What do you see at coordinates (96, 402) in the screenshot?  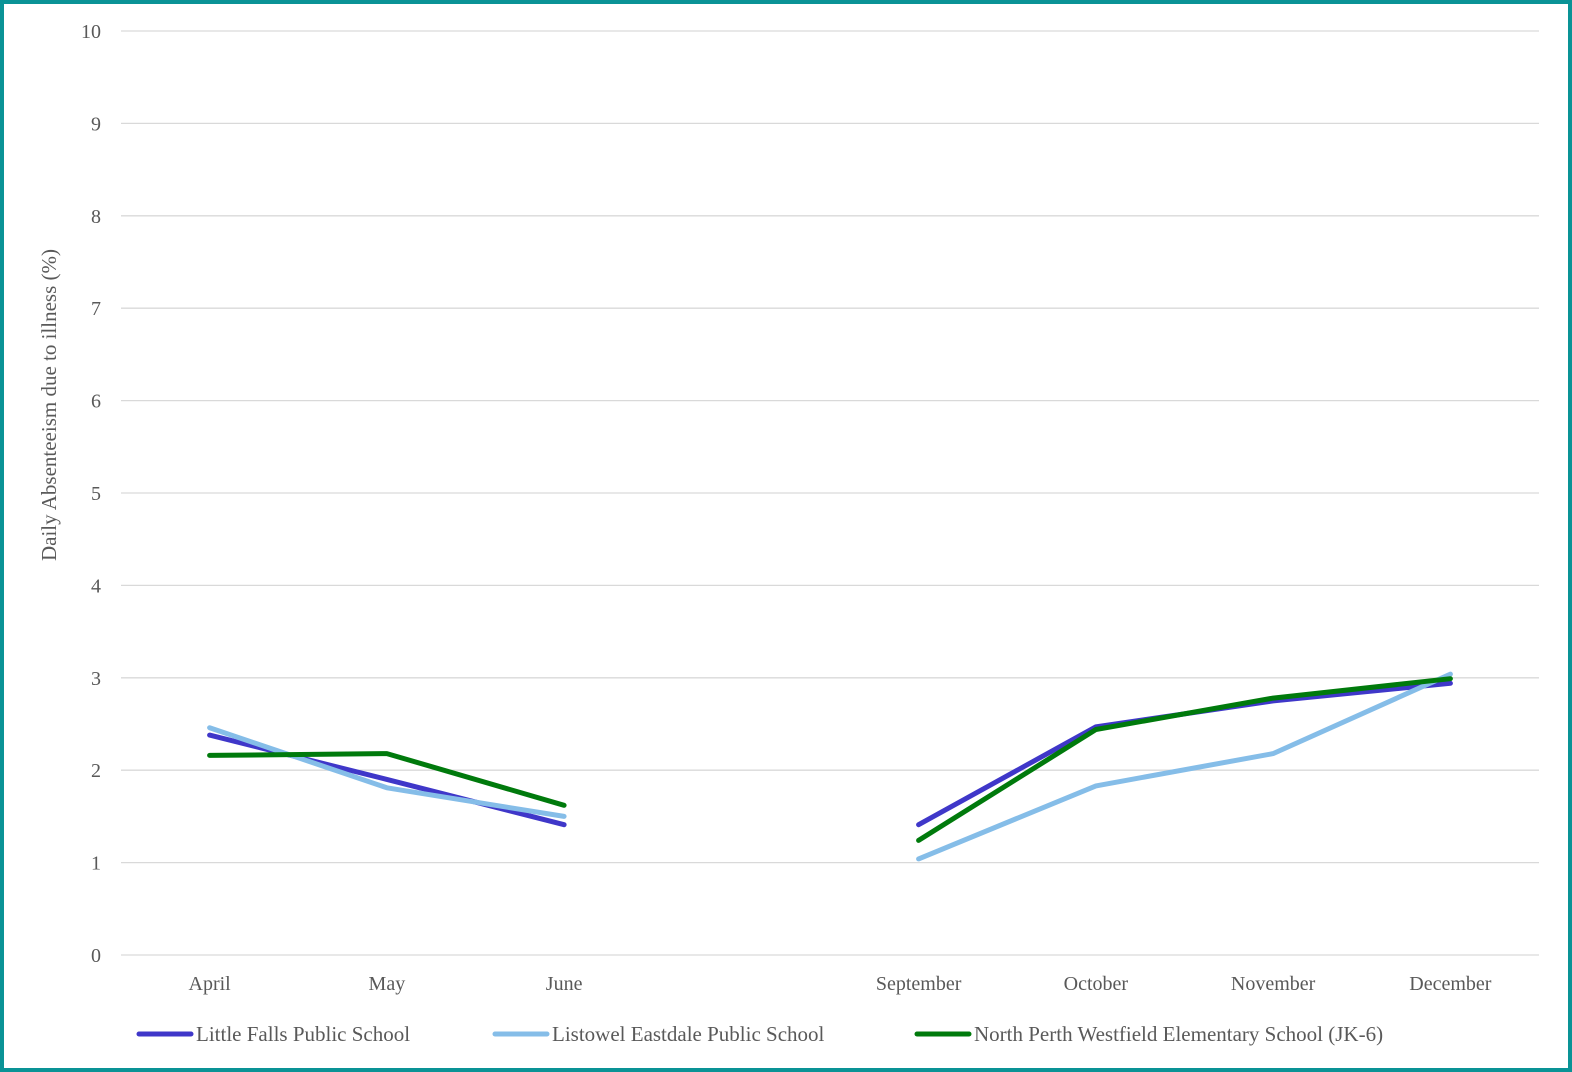 I see `y-tick-6: 6` at bounding box center [96, 402].